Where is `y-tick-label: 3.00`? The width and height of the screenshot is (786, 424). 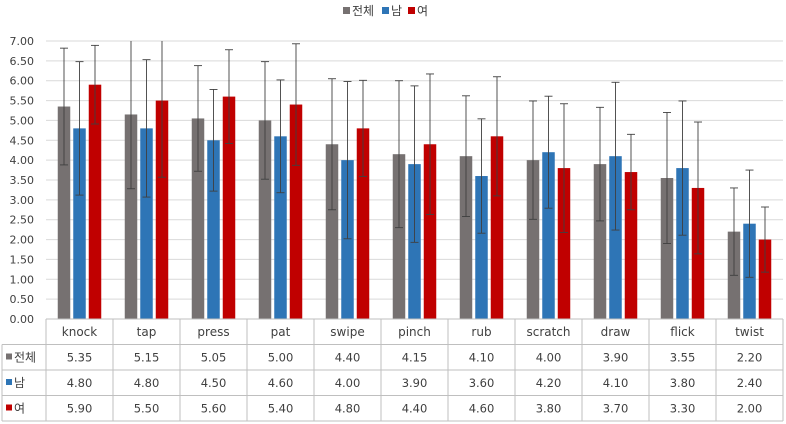 y-tick-label: 3.00 is located at coordinates (22, 200).